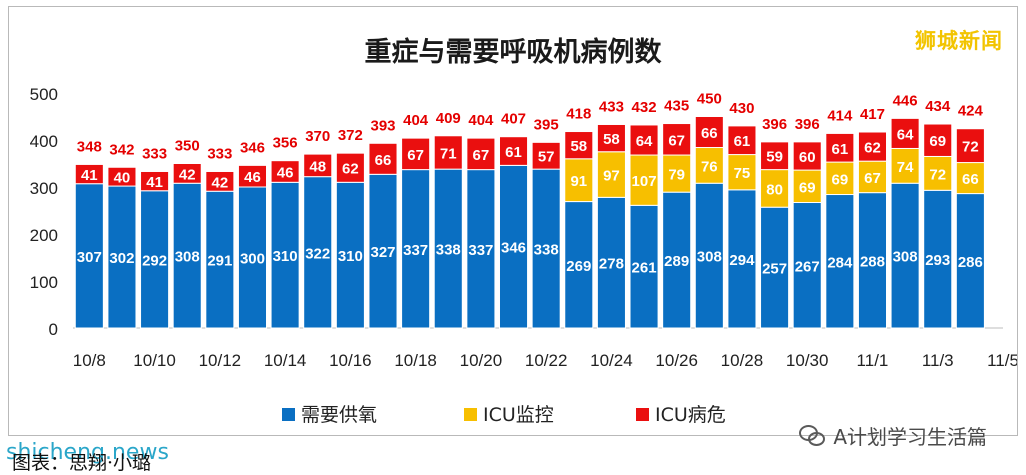 The height and width of the screenshot is (475, 1026). I want to click on label-oxygen: 307, so click(89, 257).